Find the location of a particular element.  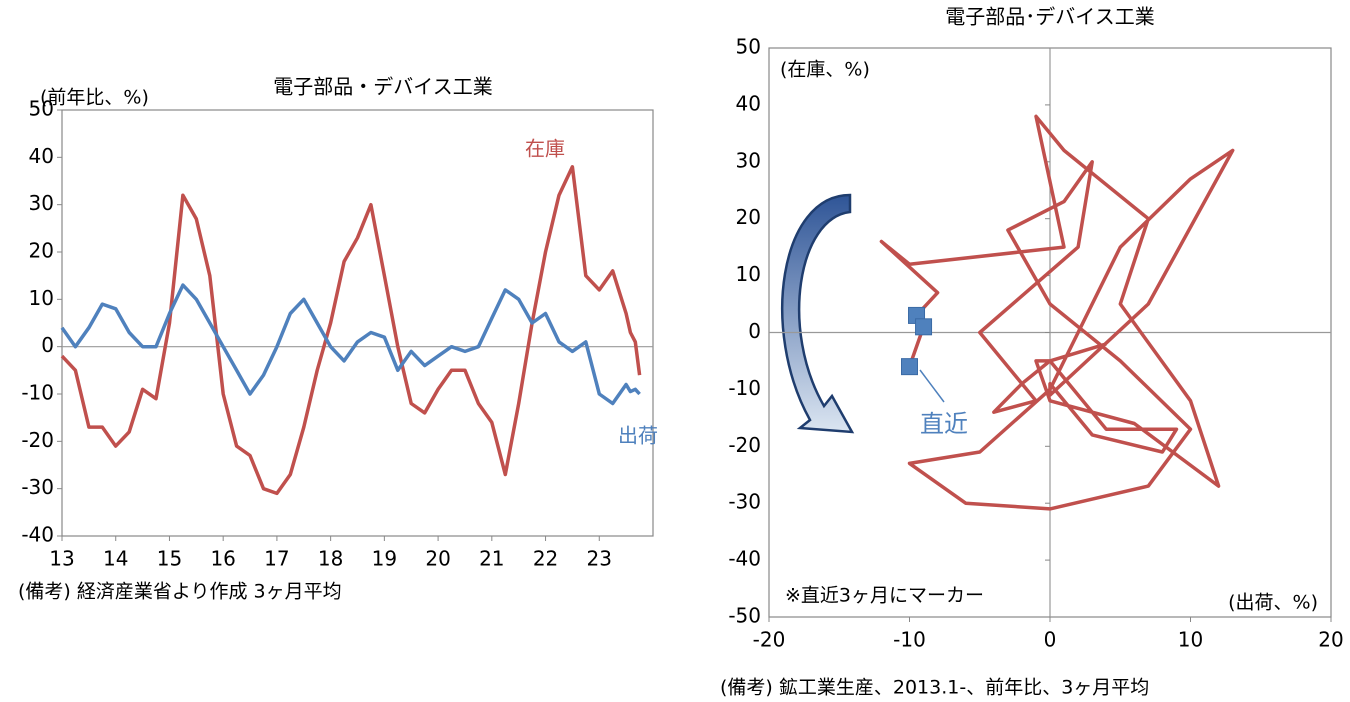

annotation: ※直近3ヶ月にマーカー is located at coordinates (884, 596).